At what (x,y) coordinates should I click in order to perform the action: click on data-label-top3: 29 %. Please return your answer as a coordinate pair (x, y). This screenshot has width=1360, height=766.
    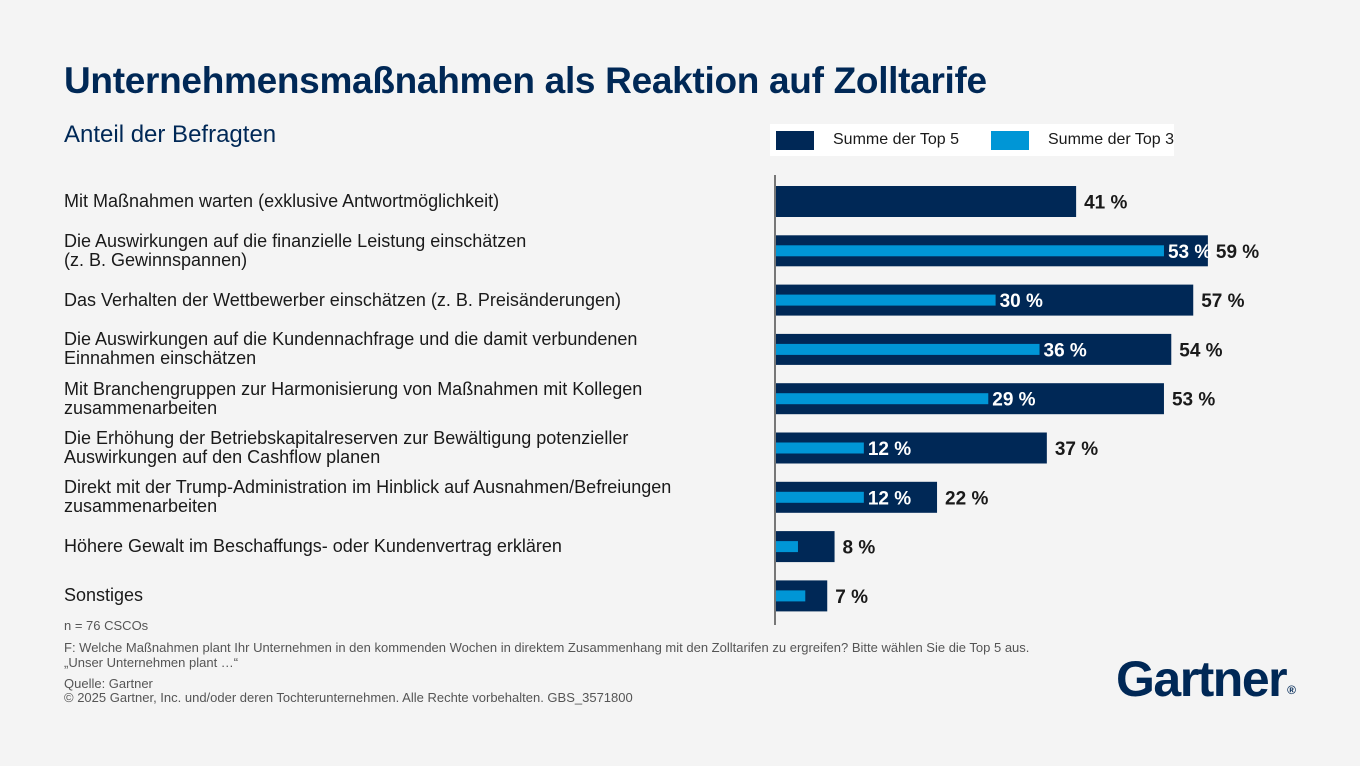
    Looking at the image, I should click on (1013, 400).